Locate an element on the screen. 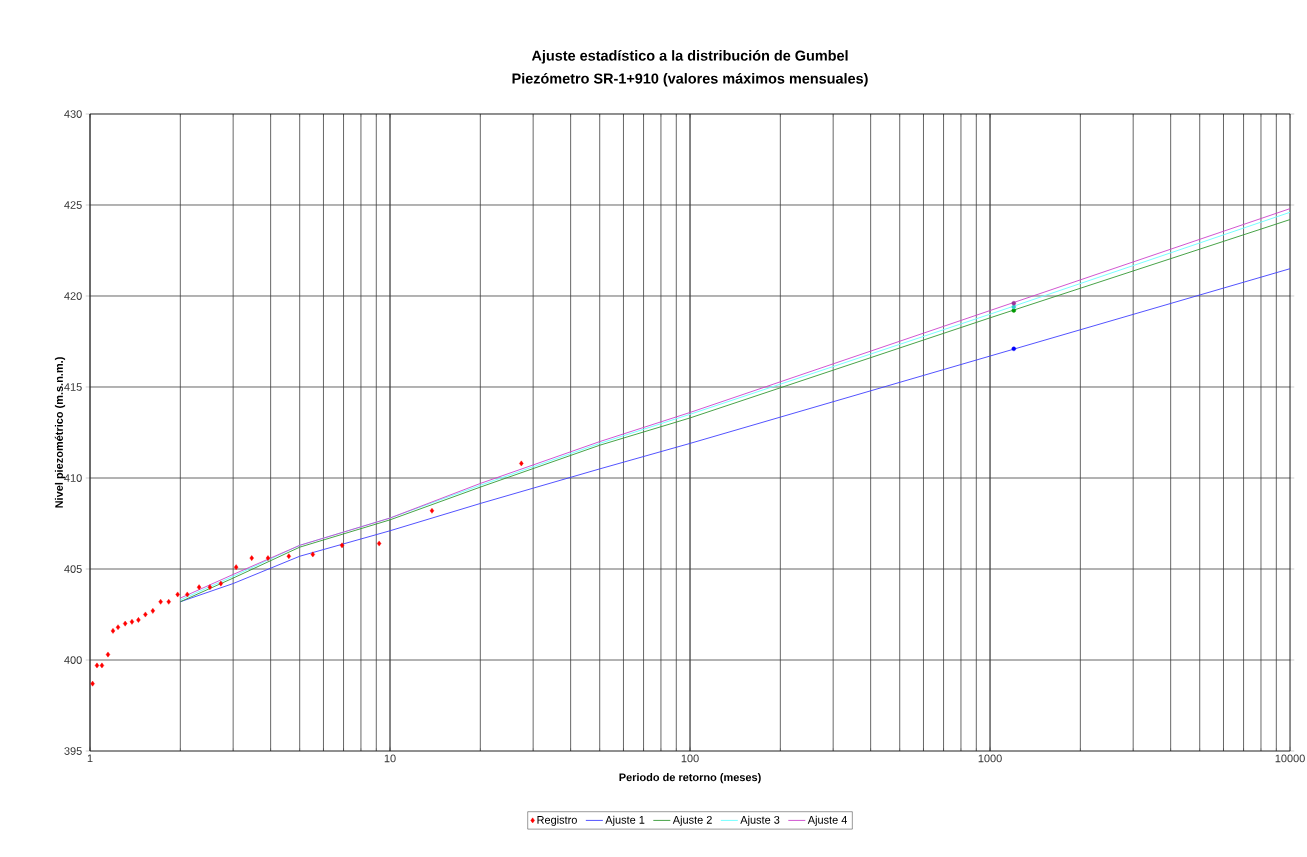 The width and height of the screenshot is (1307, 857). y-tick-label: 400 is located at coordinates (73, 660).